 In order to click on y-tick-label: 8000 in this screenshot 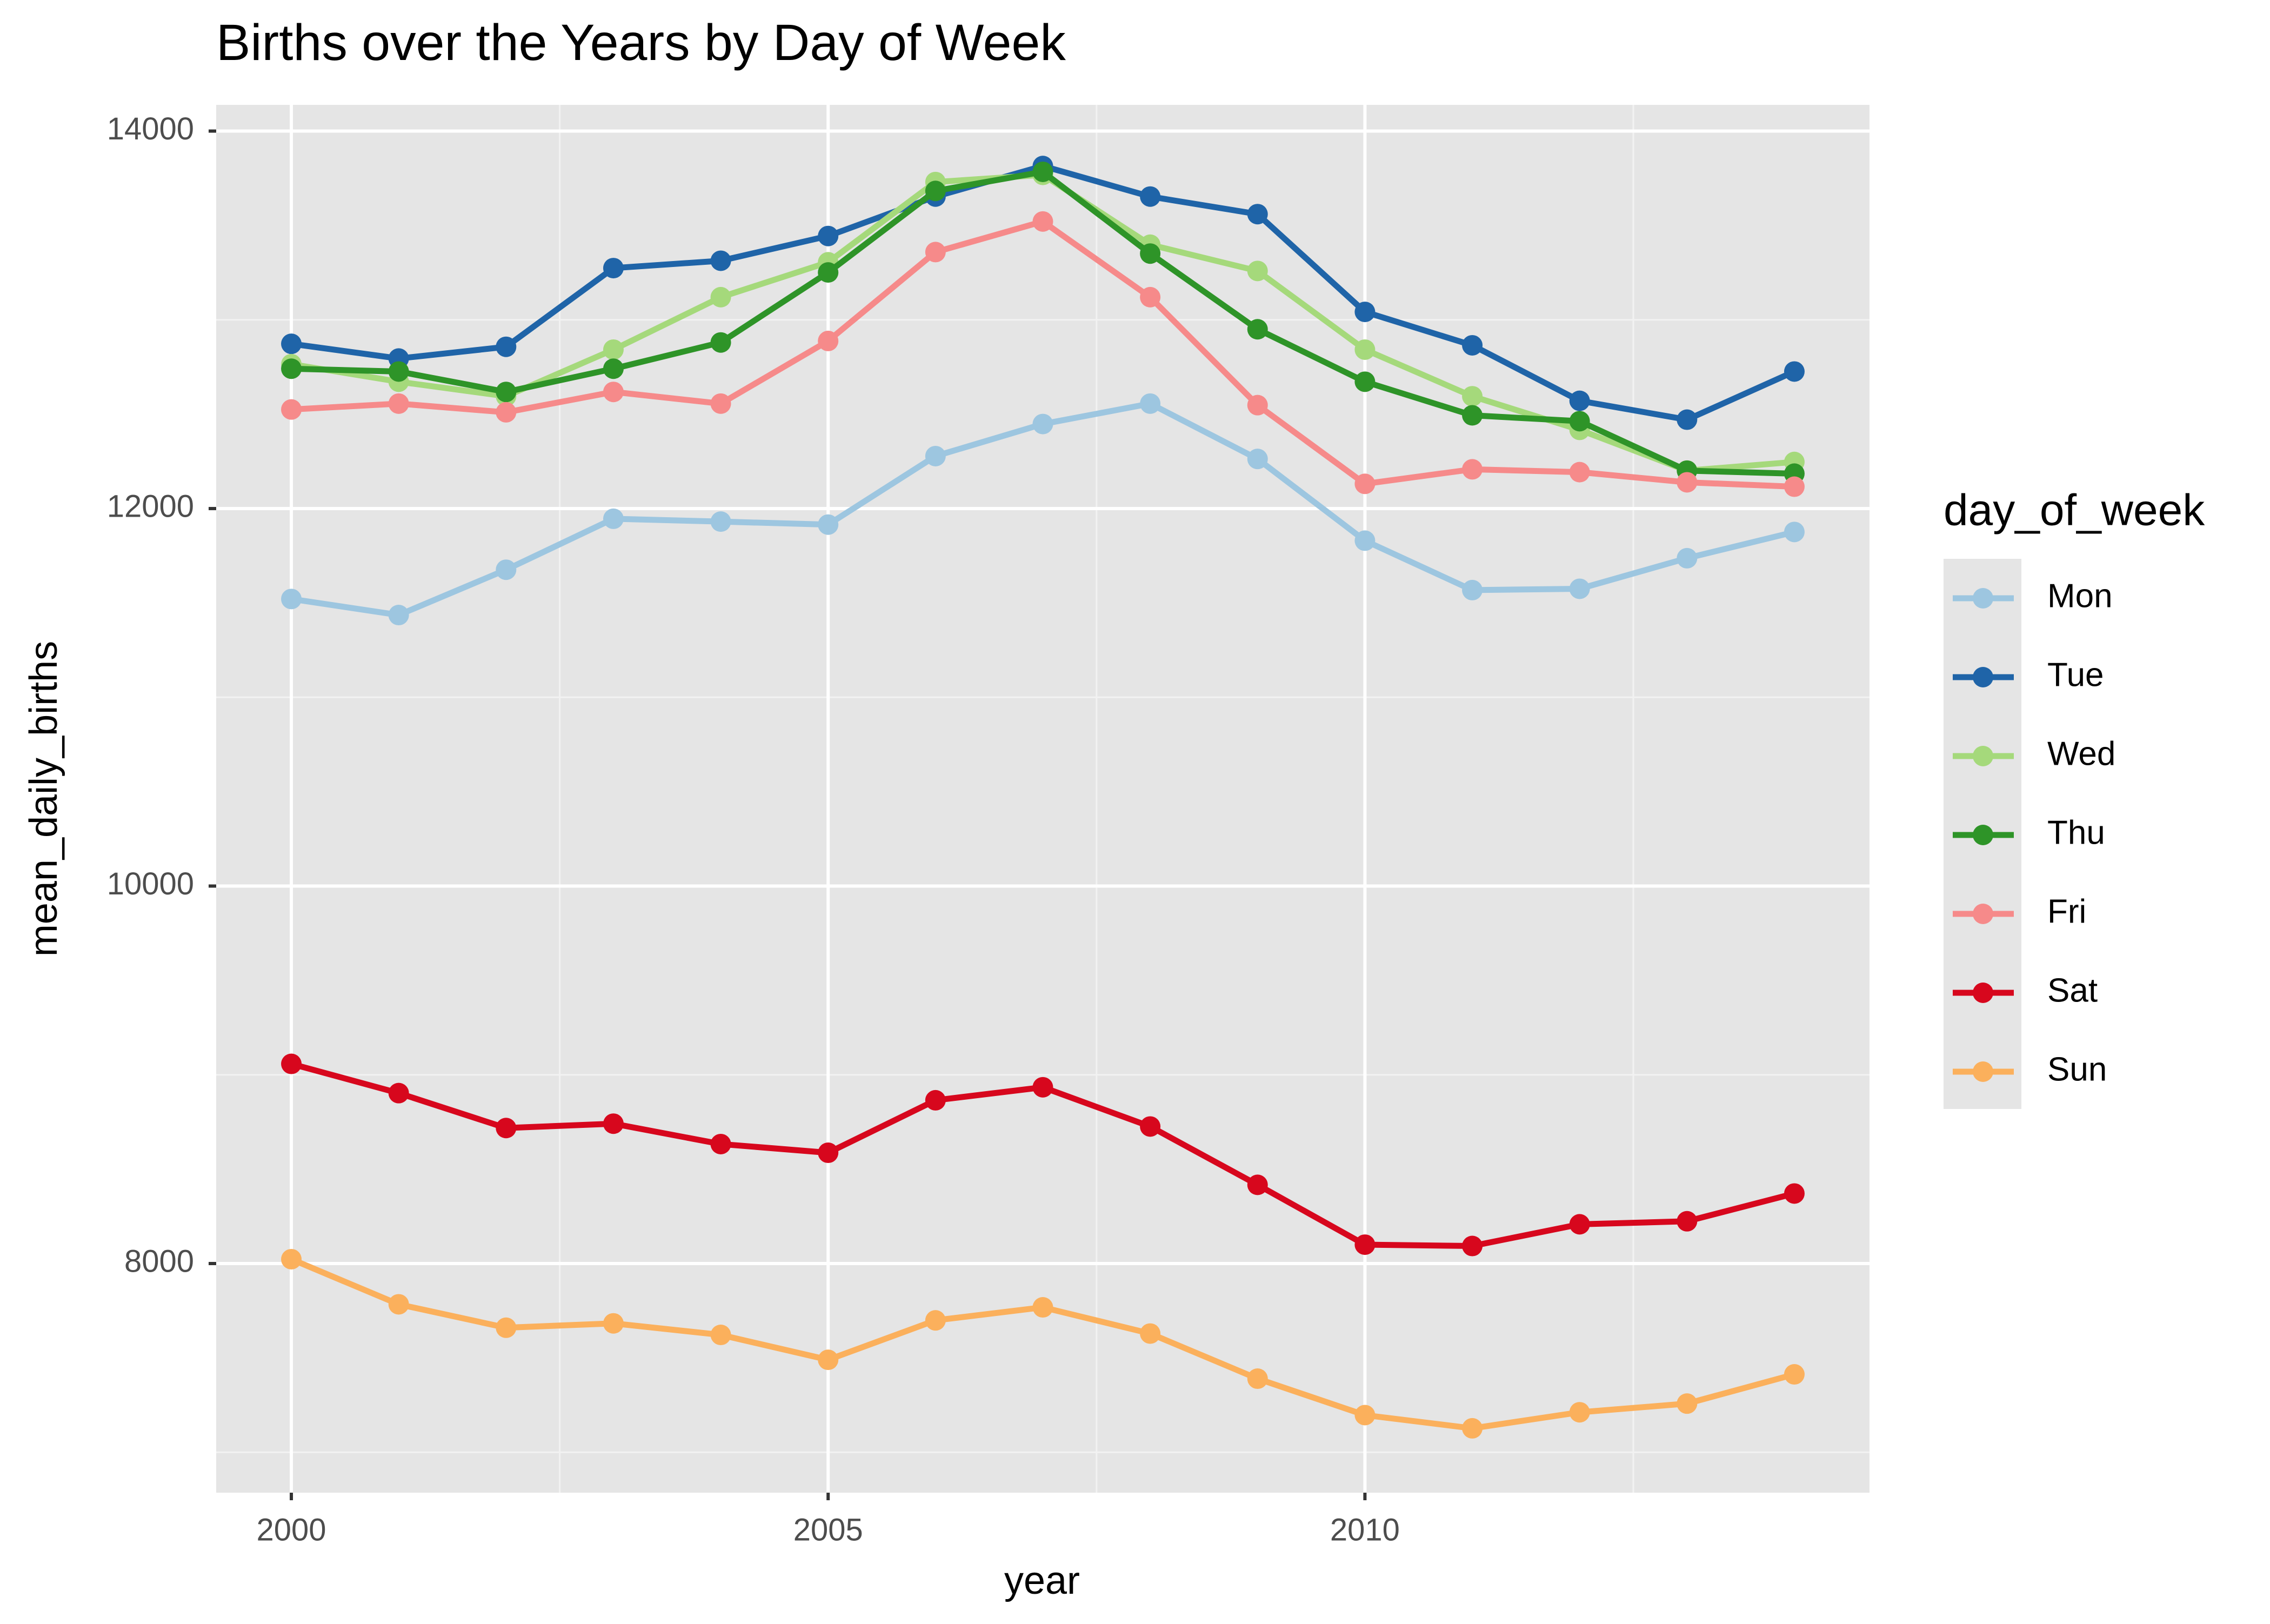, I will do `click(159, 1261)`.